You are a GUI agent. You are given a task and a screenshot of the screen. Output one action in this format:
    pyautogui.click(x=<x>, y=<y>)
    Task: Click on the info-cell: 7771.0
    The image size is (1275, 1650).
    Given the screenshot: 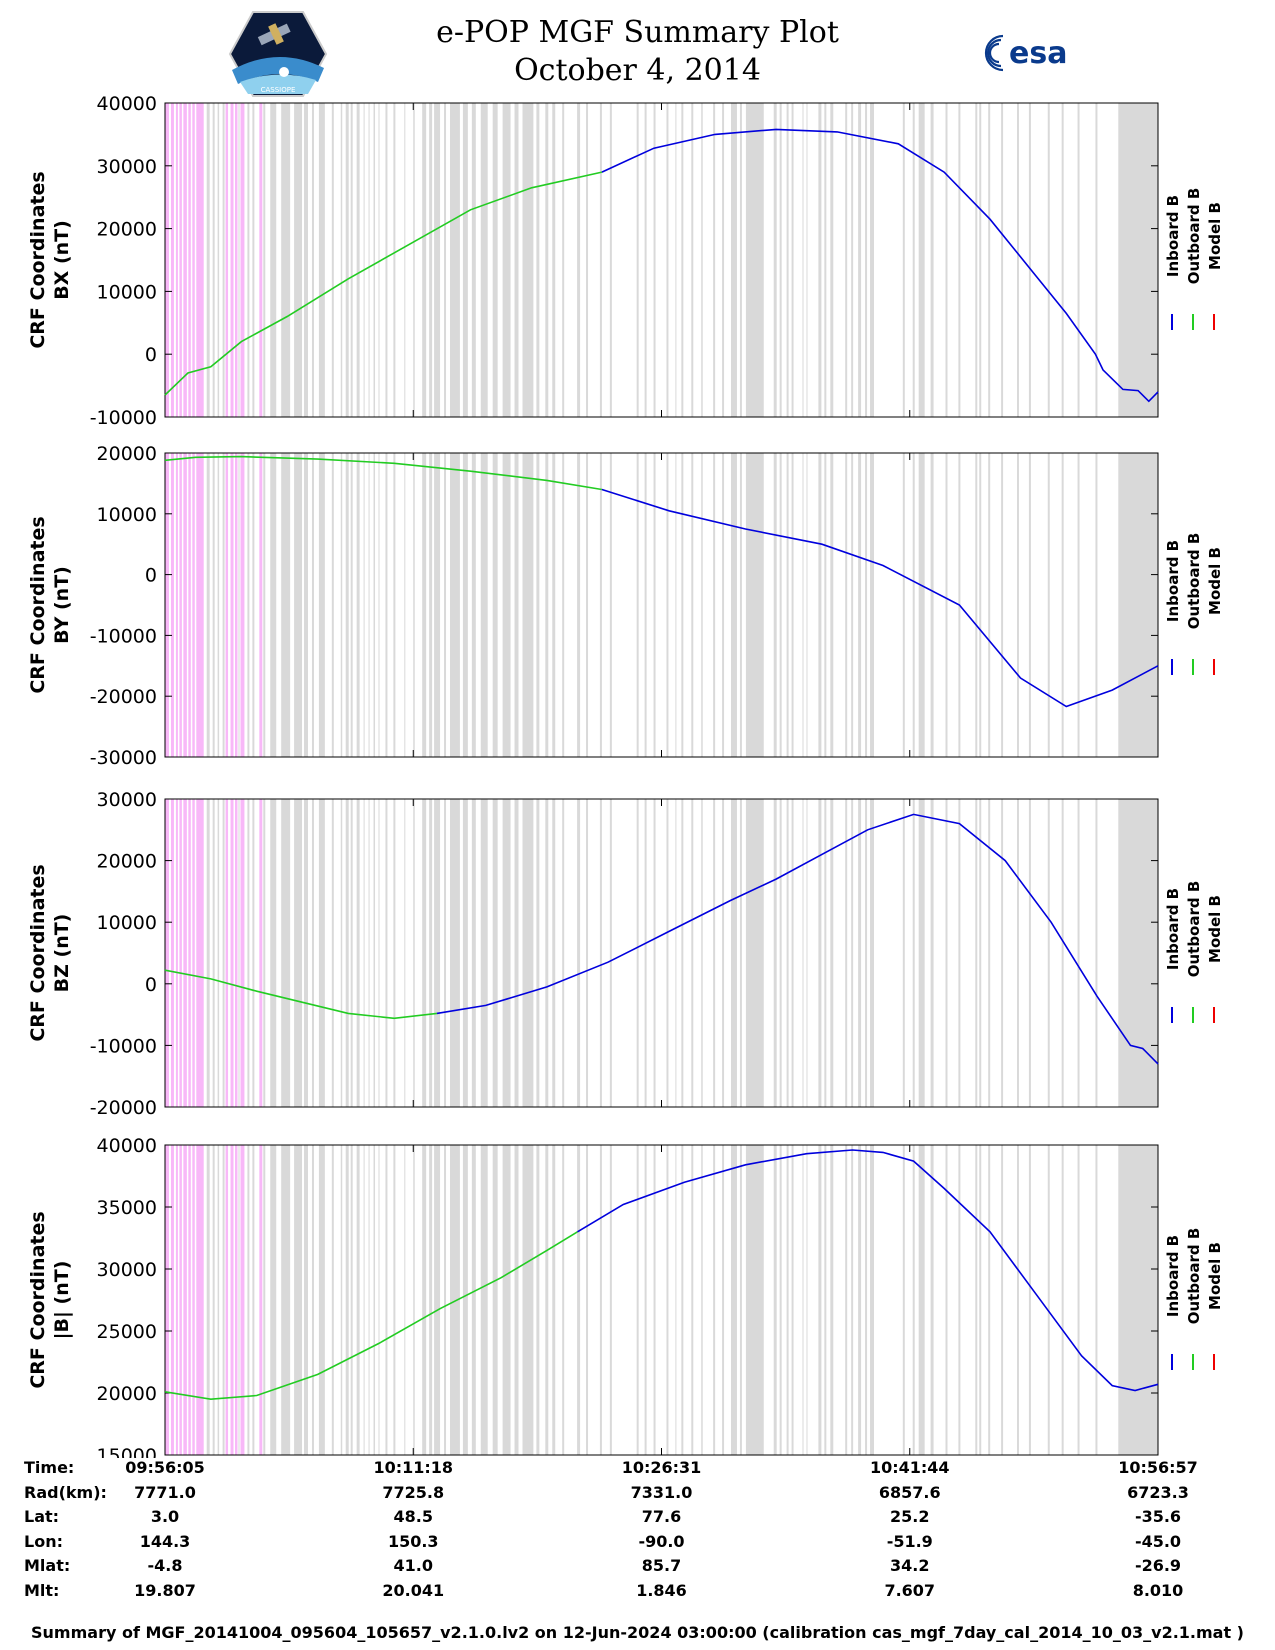 What is the action you would take?
    pyautogui.click(x=165, y=1492)
    